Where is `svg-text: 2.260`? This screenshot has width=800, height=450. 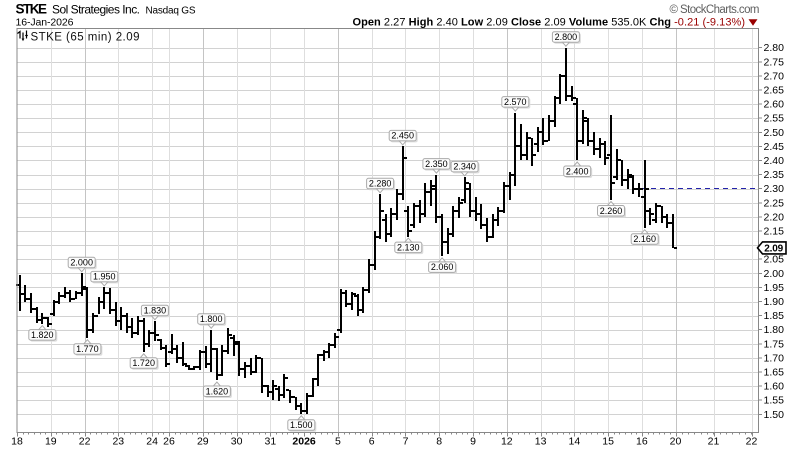 svg-text: 2.260 is located at coordinates (611, 211).